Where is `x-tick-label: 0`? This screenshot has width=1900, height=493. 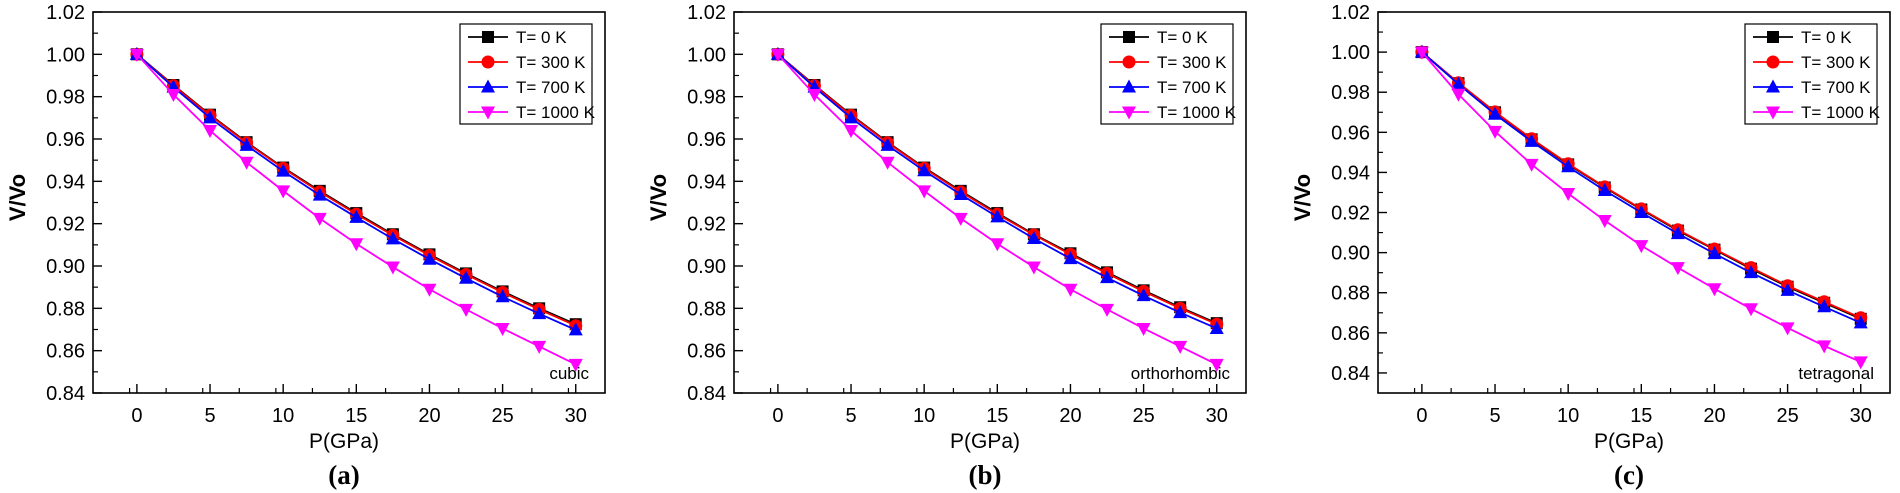 x-tick-label: 0 is located at coordinates (777, 416).